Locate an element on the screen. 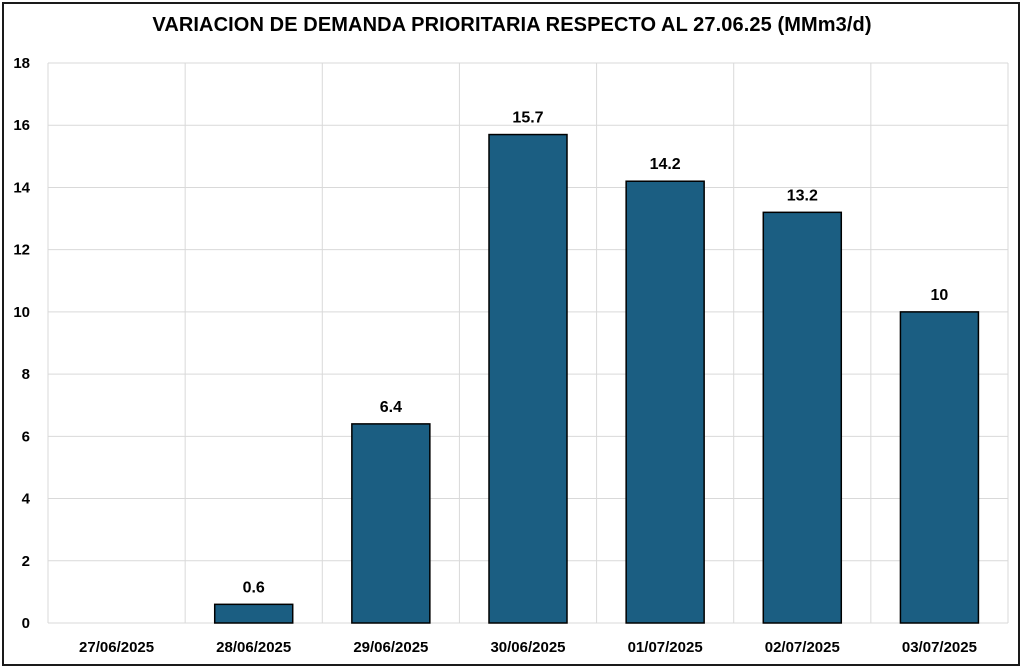 The image size is (1024, 670). bar-03/07/2025 is located at coordinates (939, 467).